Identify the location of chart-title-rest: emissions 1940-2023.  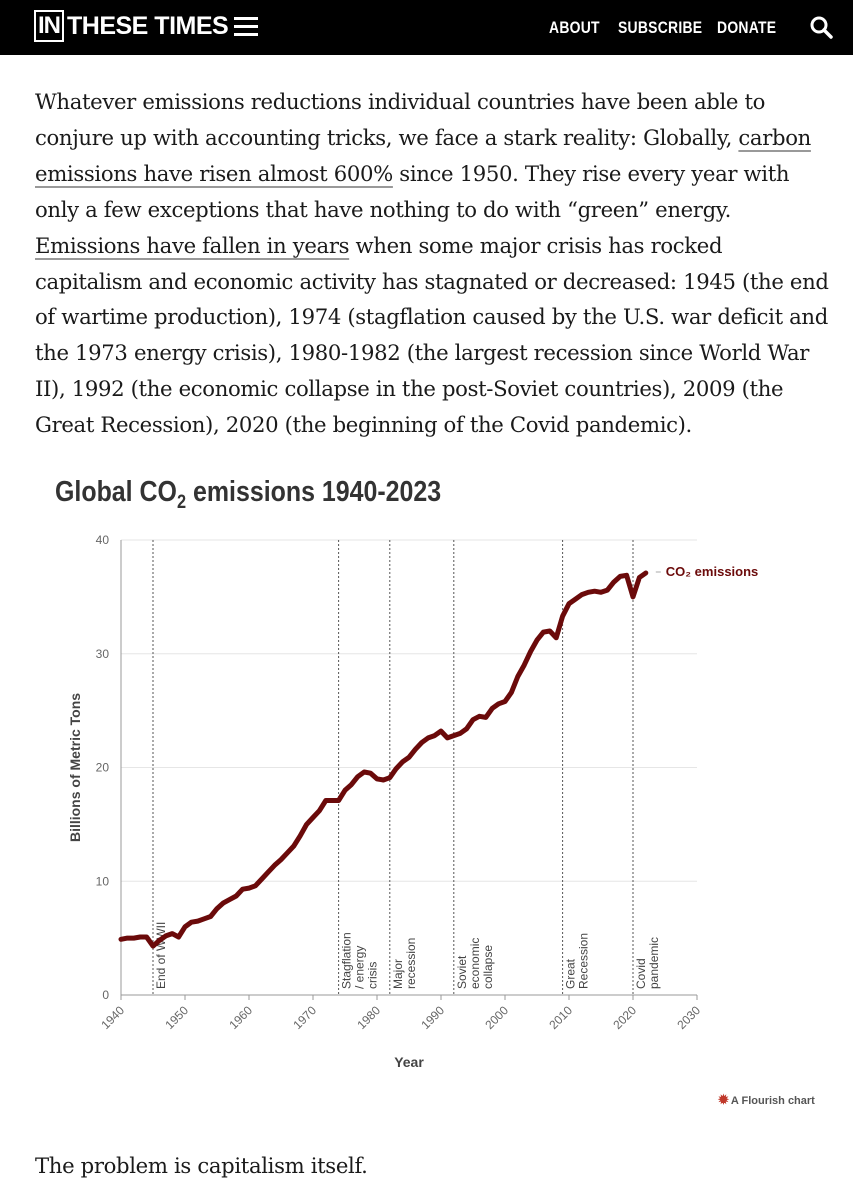
(314, 492).